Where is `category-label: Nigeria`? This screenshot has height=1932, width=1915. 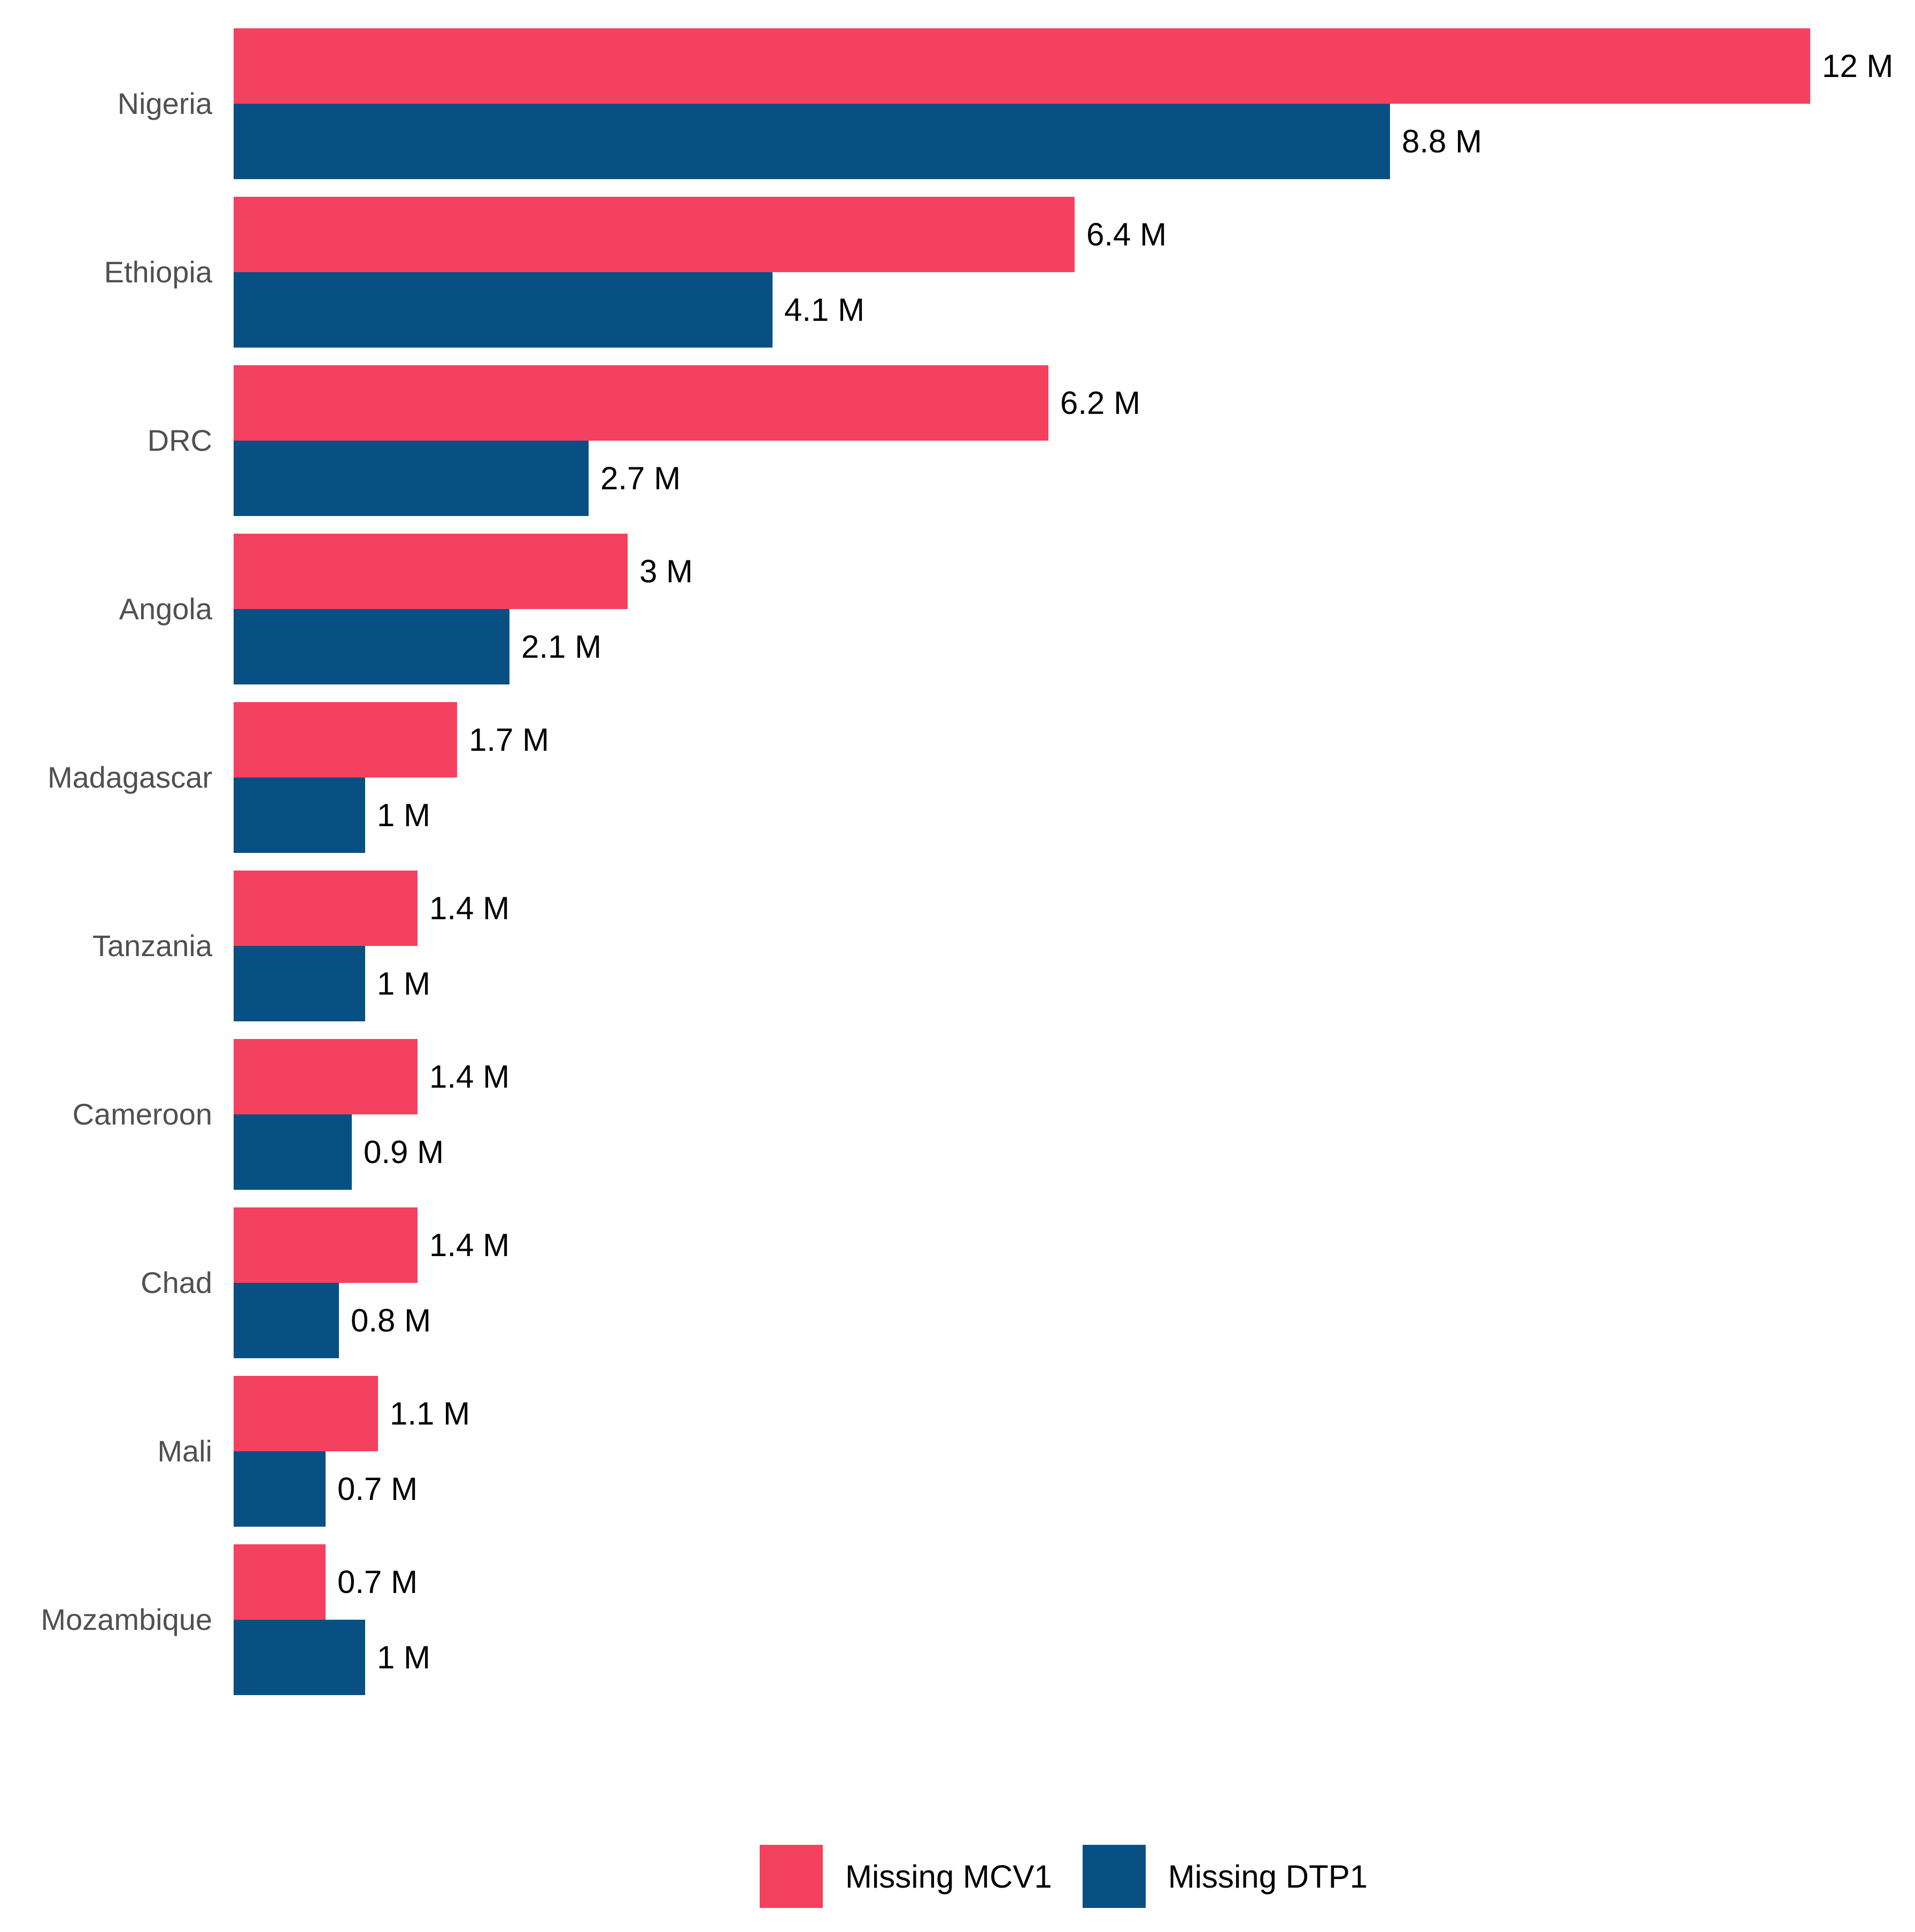 category-label: Nigeria is located at coordinates (165, 104).